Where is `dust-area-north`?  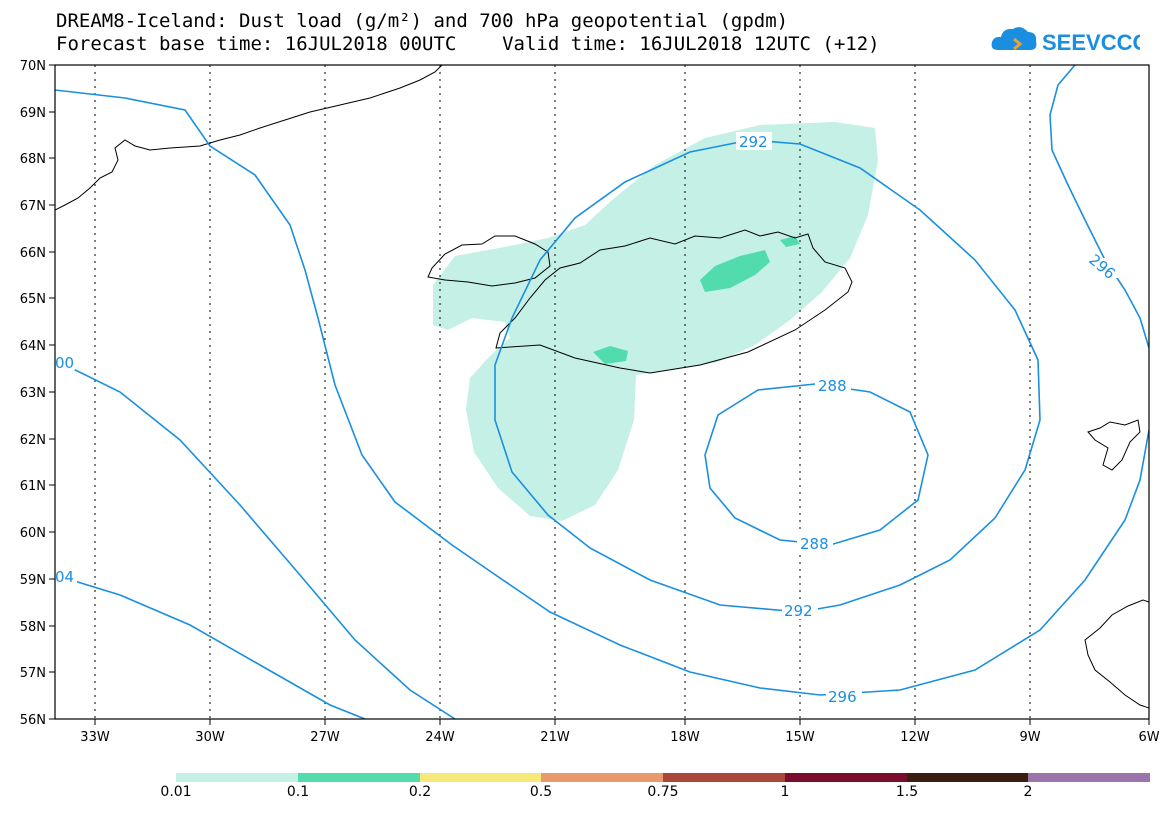 dust-area-north is located at coordinates (735, 271).